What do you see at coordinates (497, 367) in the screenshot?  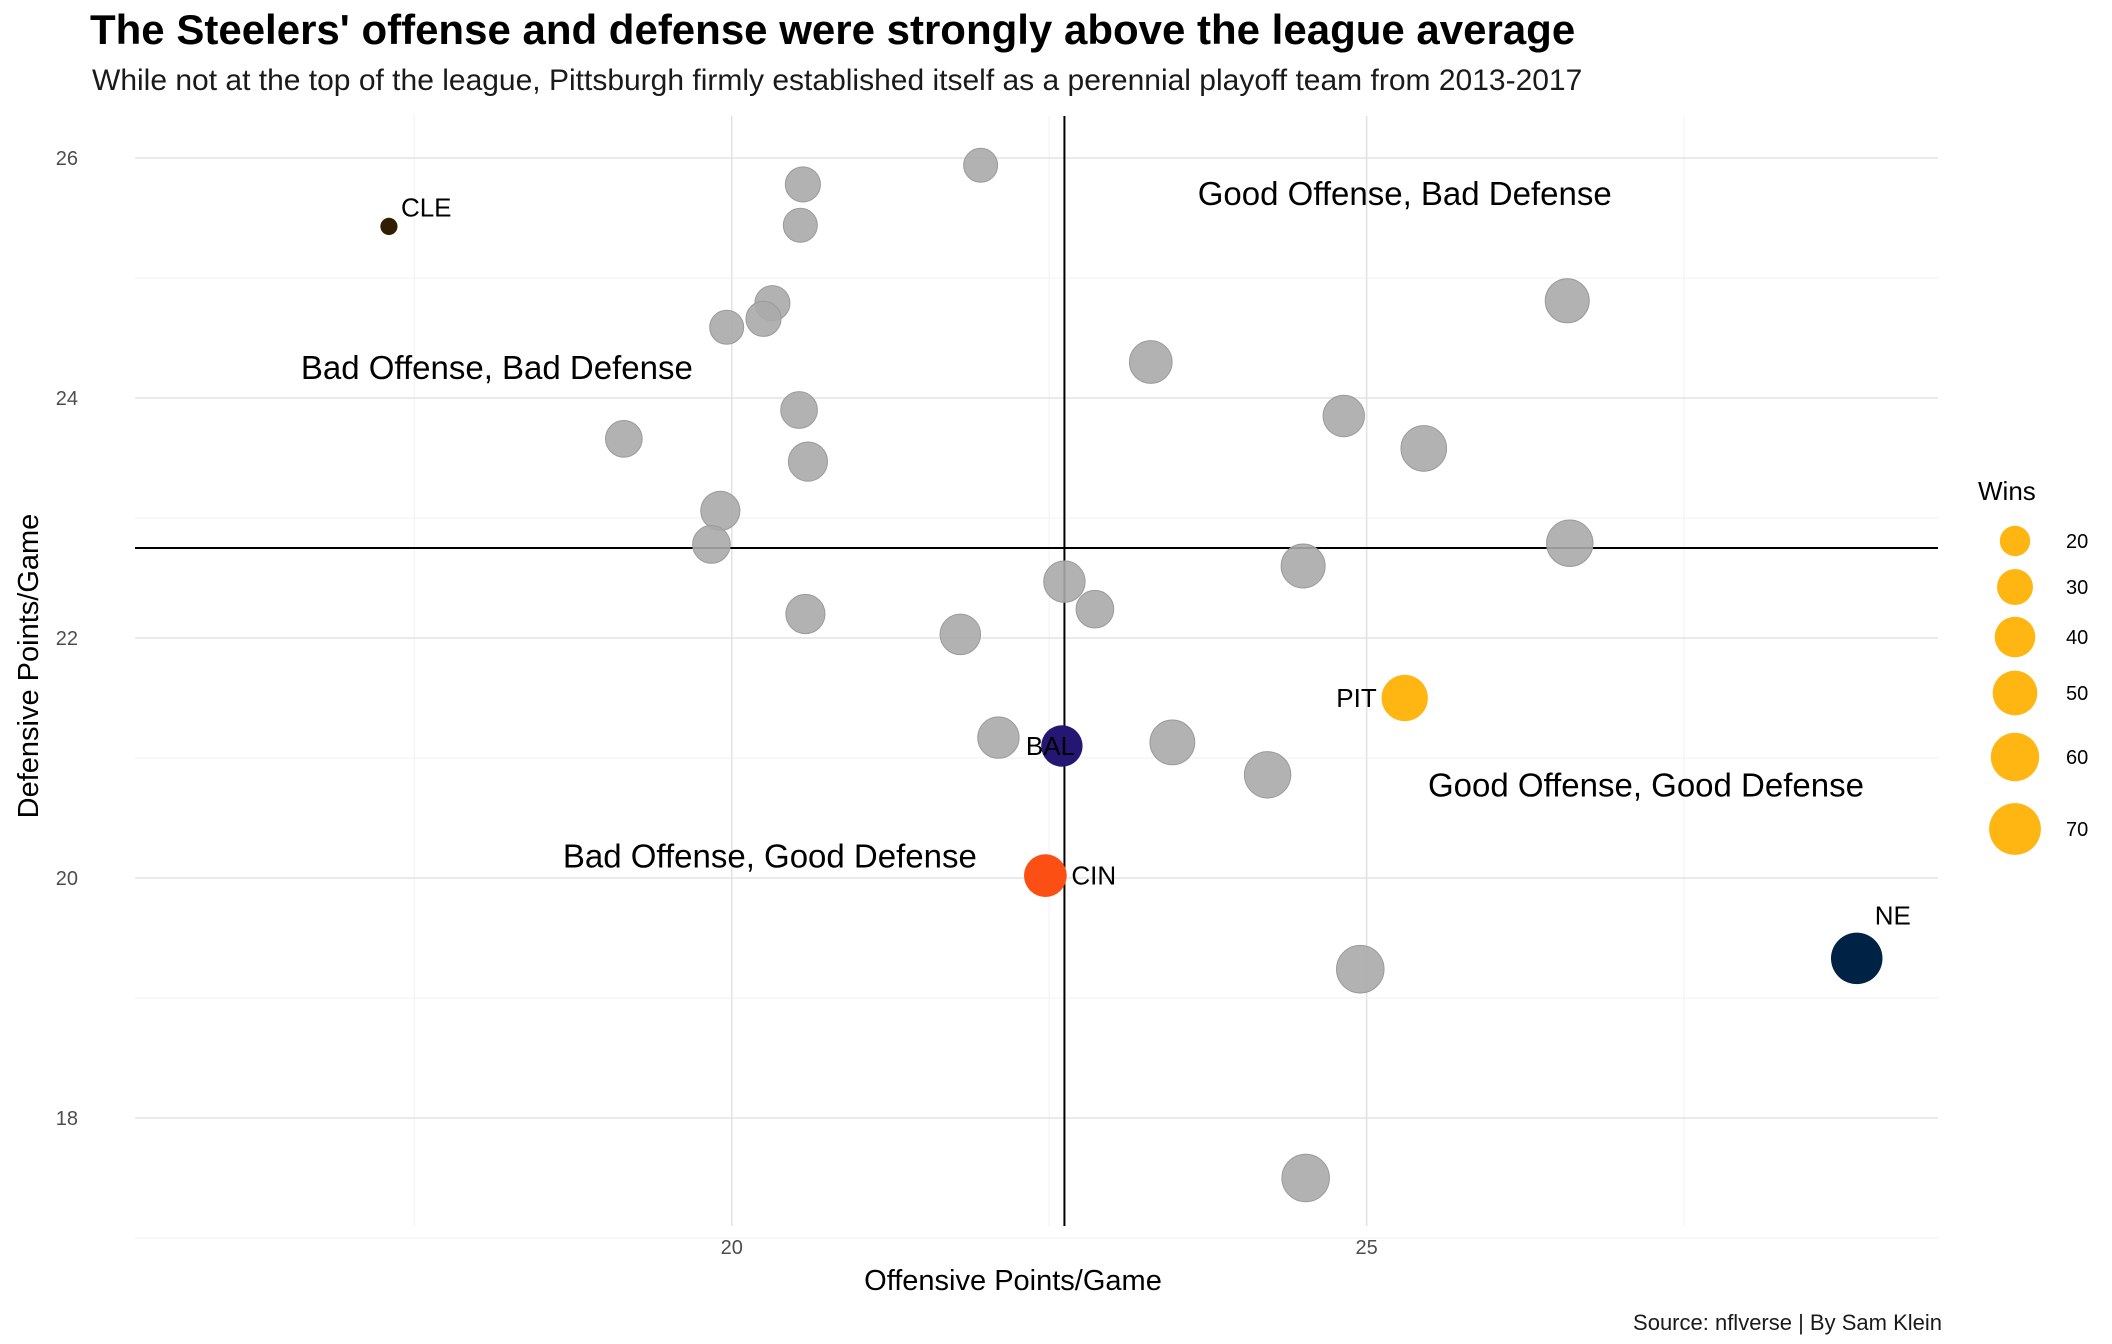 I see `quadrant-label: Bad Offense, Bad Defense` at bounding box center [497, 367].